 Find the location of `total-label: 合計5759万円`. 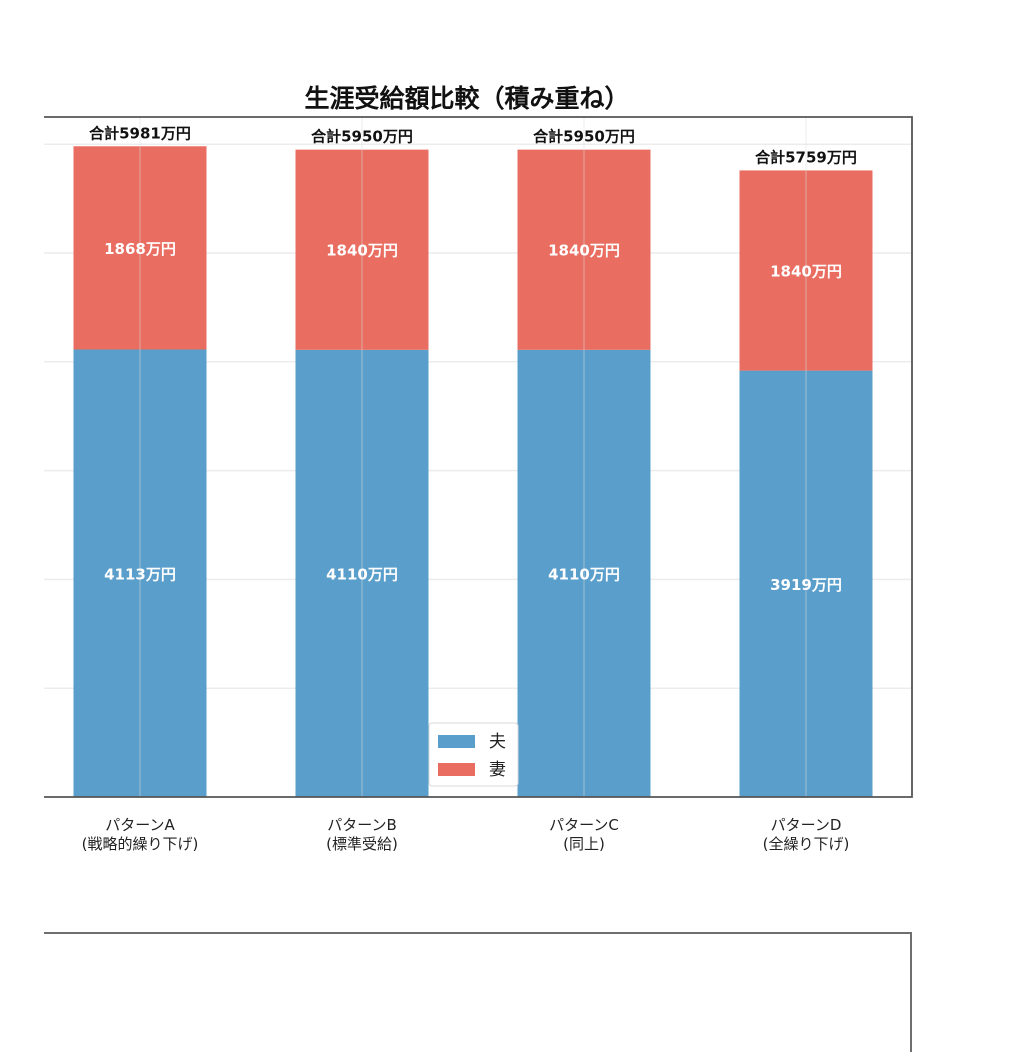

total-label: 合計5759万円 is located at coordinates (805, 157).